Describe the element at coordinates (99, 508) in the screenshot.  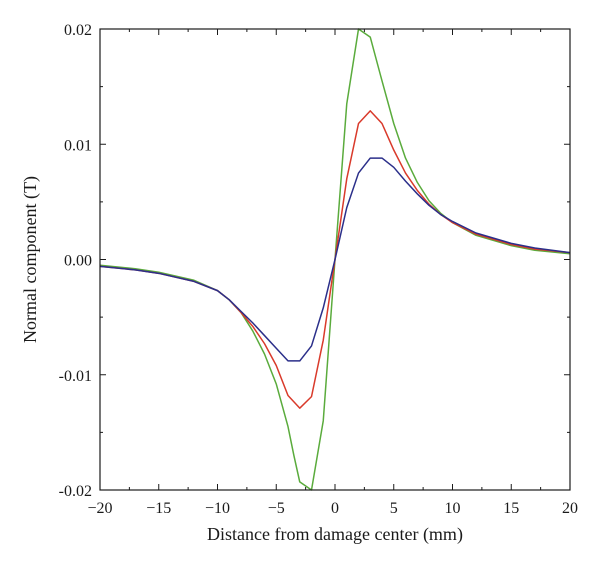
I see `x-tick-label: −20` at that location.